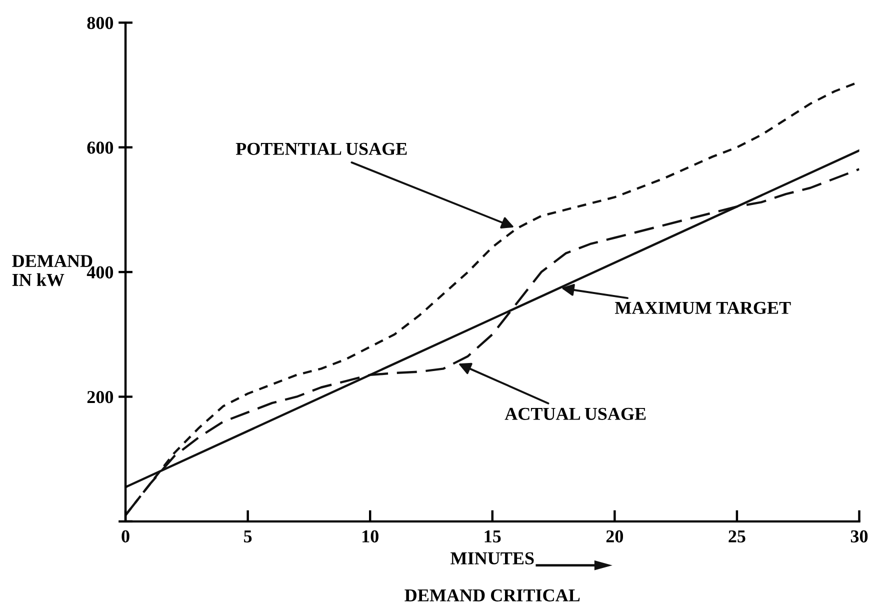 The image size is (884, 612). I want to click on annotation: POTENTIAL USAGE, so click(321, 148).